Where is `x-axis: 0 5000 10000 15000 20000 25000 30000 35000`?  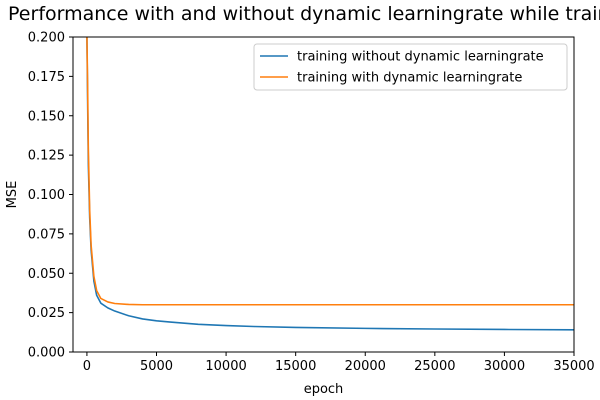 x-axis: 0 5000 10000 15000 20000 25000 30000 35000 is located at coordinates (339, 363).